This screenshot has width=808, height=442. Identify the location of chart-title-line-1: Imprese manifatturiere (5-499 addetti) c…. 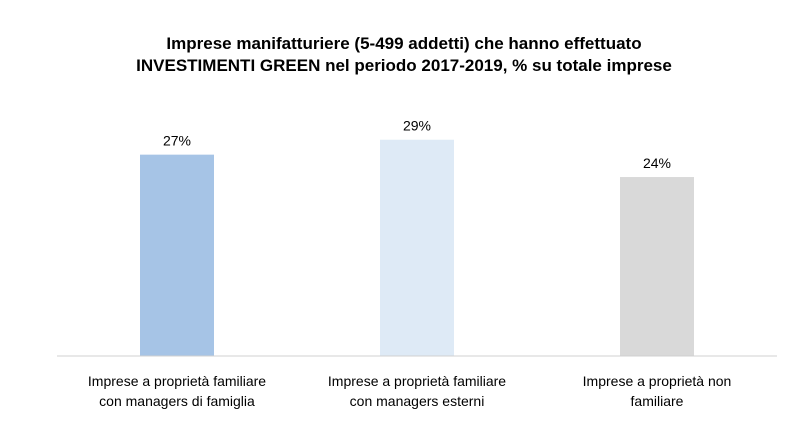
(404, 43).